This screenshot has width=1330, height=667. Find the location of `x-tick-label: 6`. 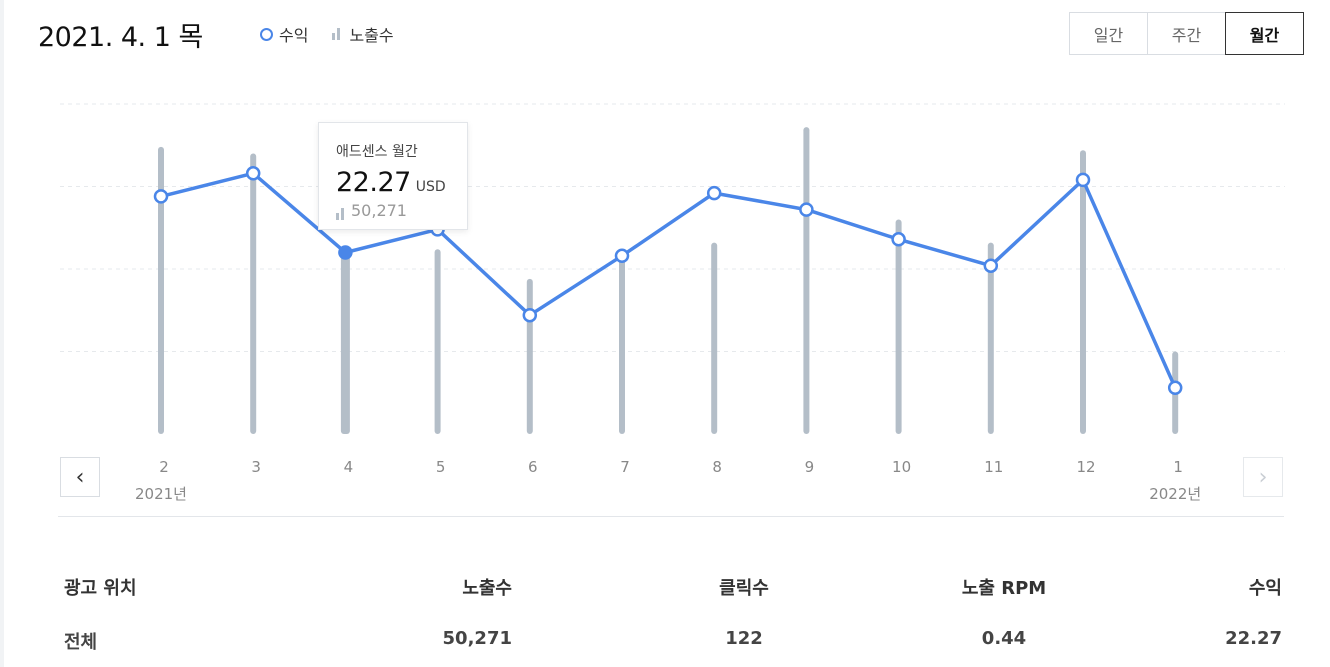

x-tick-label: 6 is located at coordinates (533, 467).